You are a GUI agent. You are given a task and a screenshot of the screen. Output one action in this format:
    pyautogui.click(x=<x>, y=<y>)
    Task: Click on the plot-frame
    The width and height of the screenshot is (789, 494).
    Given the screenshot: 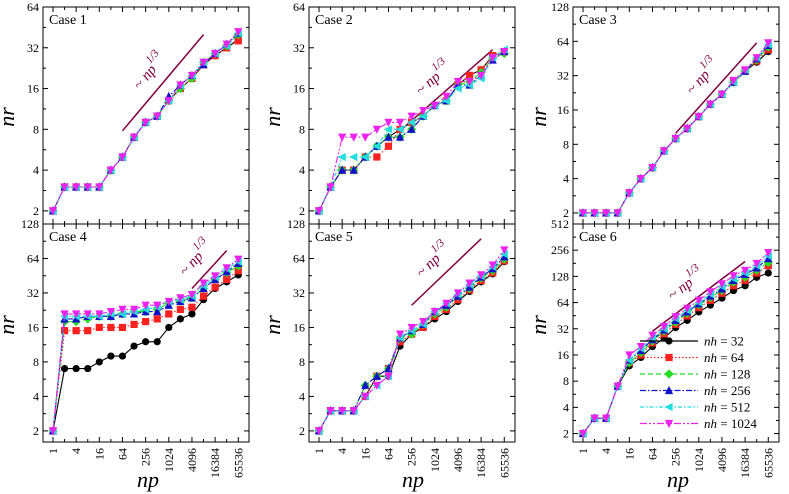 What is the action you would take?
    pyautogui.click(x=676, y=115)
    